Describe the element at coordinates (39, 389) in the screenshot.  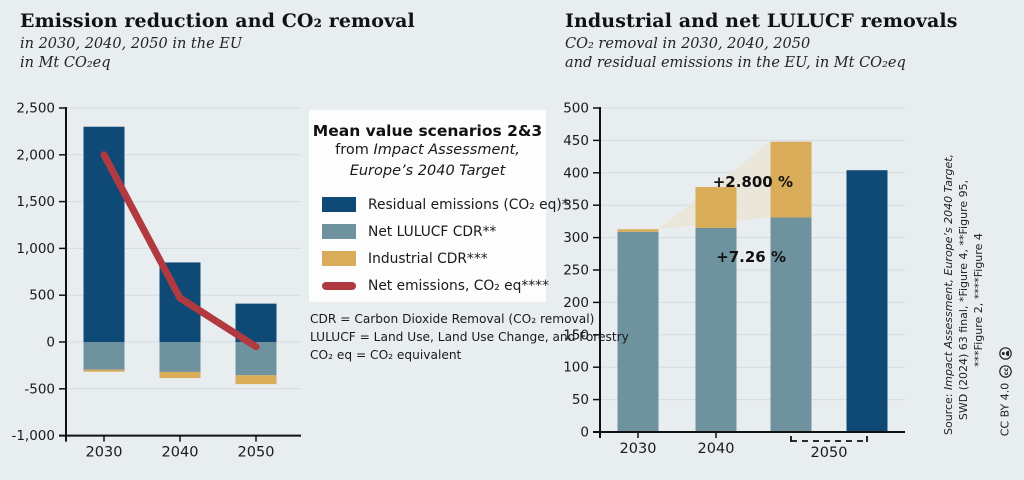
I see `svg-text: -500` at that location.